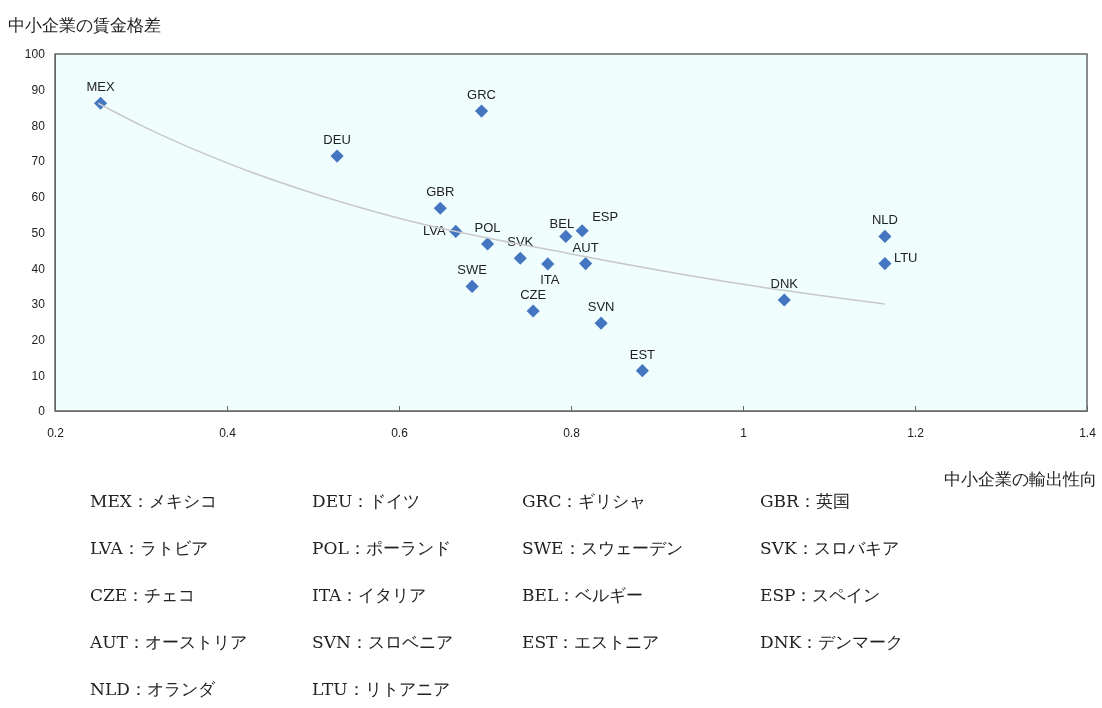 This screenshot has height=708, width=1102. What do you see at coordinates (168, 642) in the screenshot?
I see `text: AUT：オーストリア` at bounding box center [168, 642].